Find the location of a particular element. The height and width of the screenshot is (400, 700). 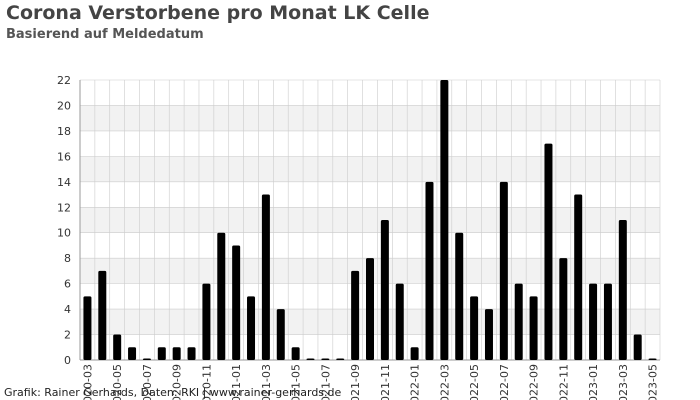

y-tick-label: 4 is located at coordinates (67, 309).